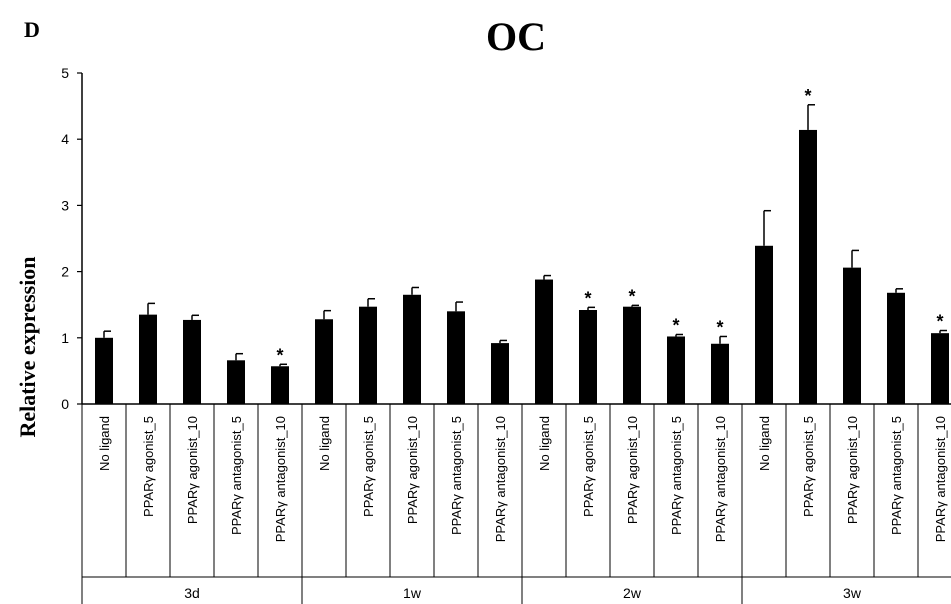 Image resolution: width=951 pixels, height=604 pixels. Describe the element at coordinates (192, 593) in the screenshot. I see `group-label: 3d` at that location.